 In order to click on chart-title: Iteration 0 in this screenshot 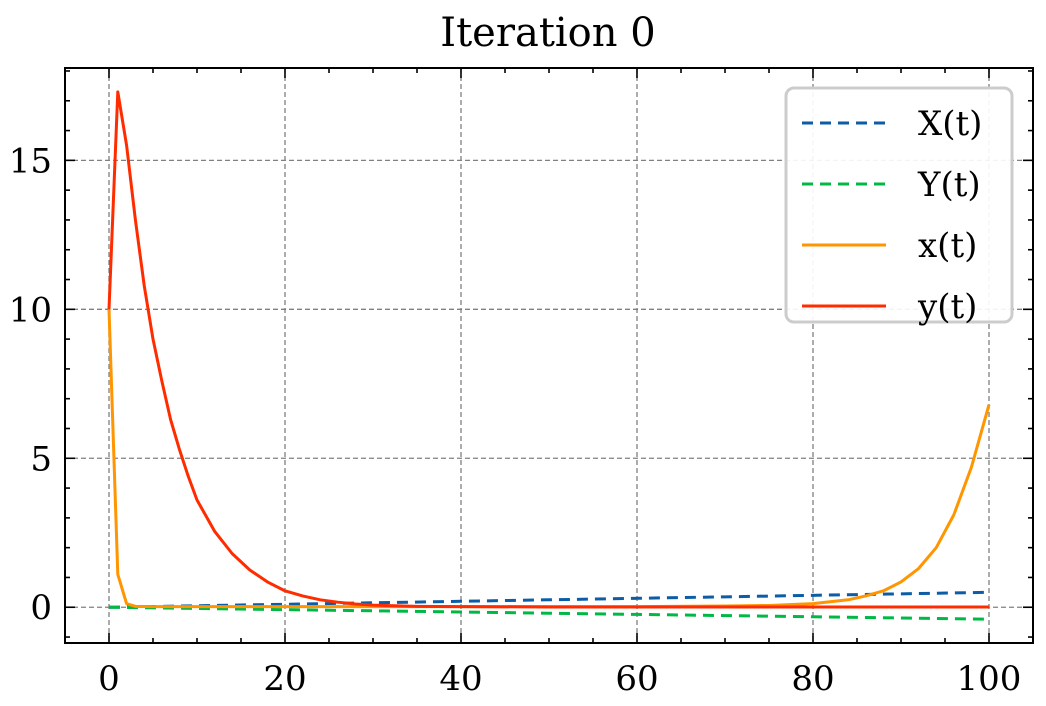, I will do `click(547, 33)`.